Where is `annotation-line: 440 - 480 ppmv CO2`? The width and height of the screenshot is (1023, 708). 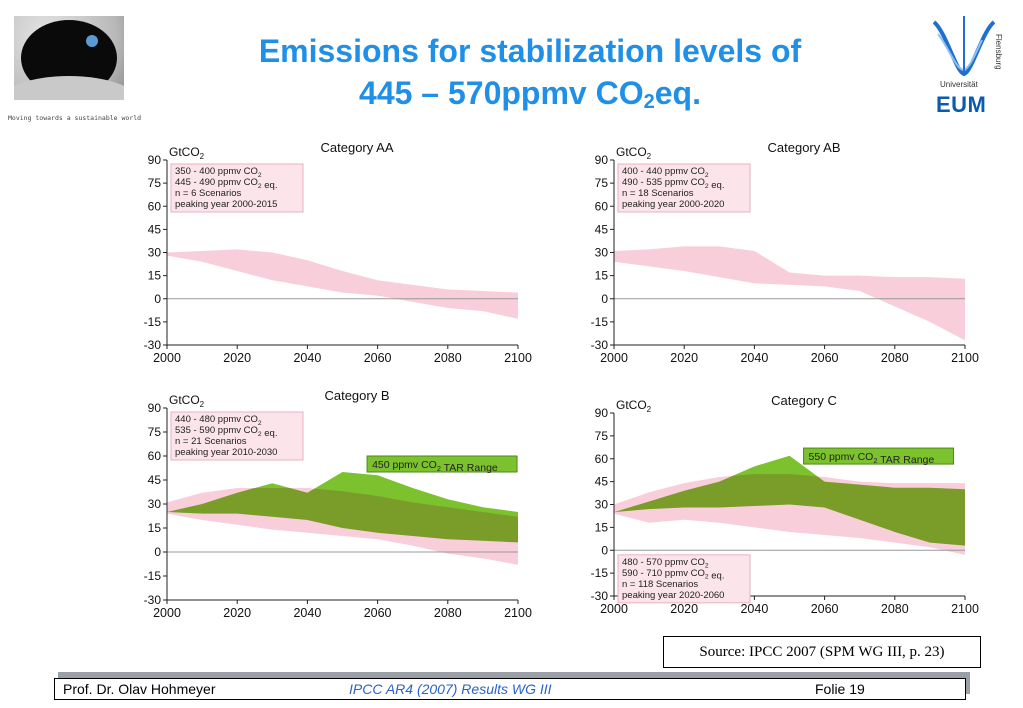
annotation-line: 440 - 480 ppmv CO2 is located at coordinates (218, 420).